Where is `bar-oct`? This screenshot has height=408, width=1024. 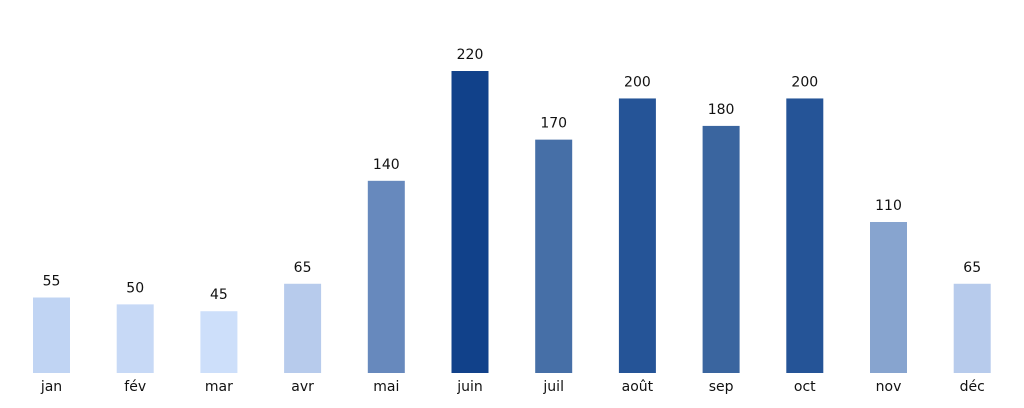
bar-oct is located at coordinates (805, 236).